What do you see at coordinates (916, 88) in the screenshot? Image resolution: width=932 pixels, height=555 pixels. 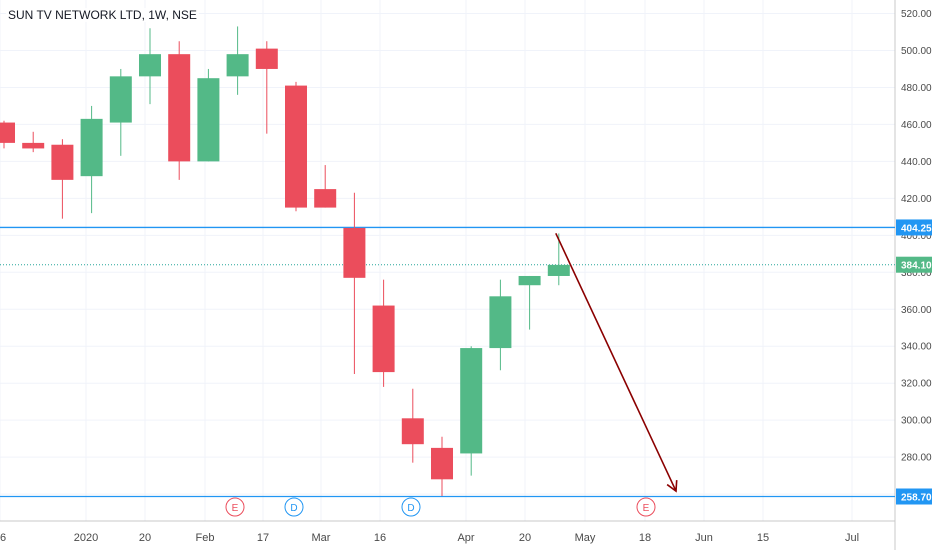 I see `y-tick-label: 480.00` at bounding box center [916, 88].